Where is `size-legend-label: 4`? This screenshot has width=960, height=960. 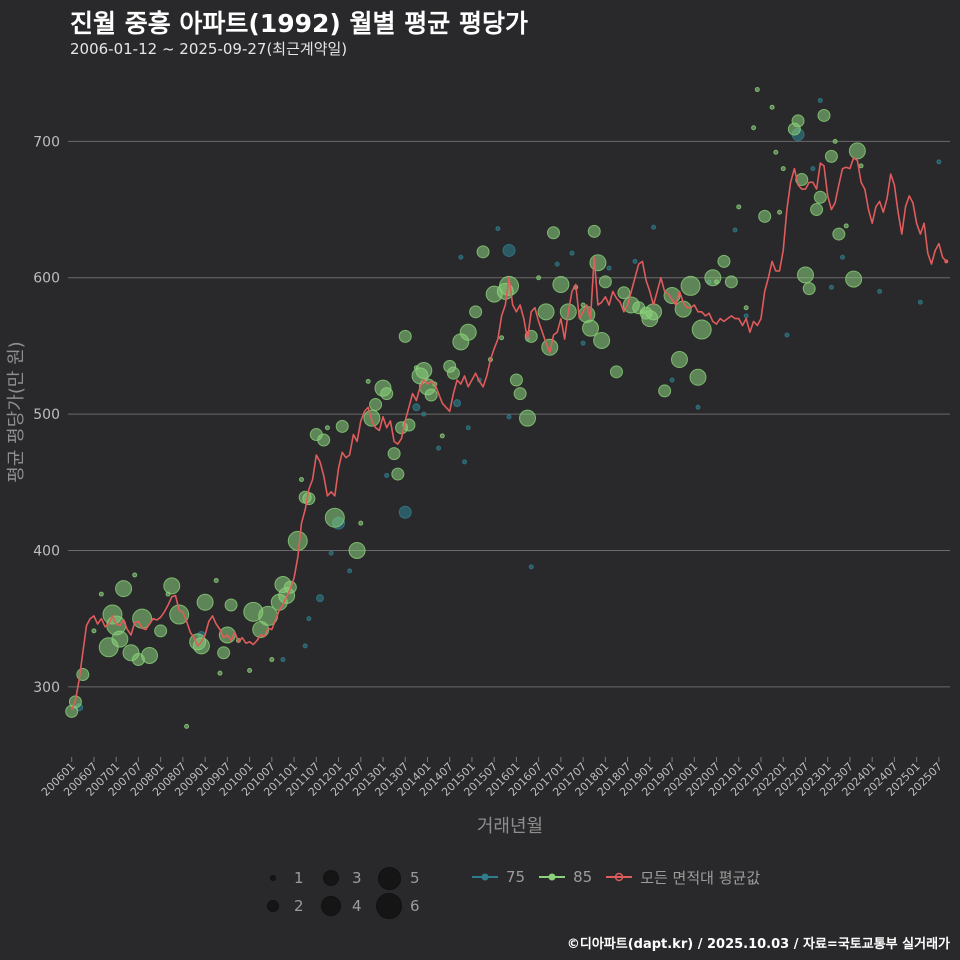
size-legend-label: 4 is located at coordinates (357, 906).